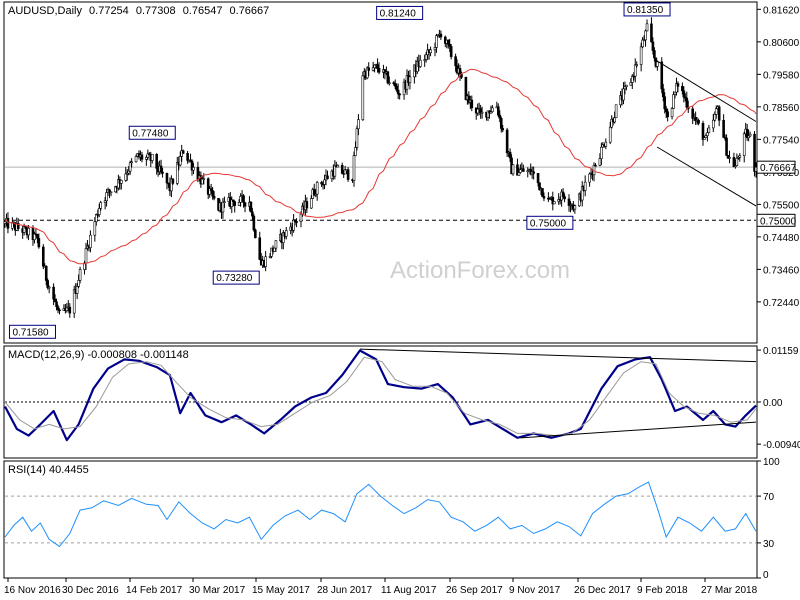 The image size is (800, 600). Describe the element at coordinates (662, 590) in the screenshot. I see `date-tick-label: 9 Feb 2018` at that location.